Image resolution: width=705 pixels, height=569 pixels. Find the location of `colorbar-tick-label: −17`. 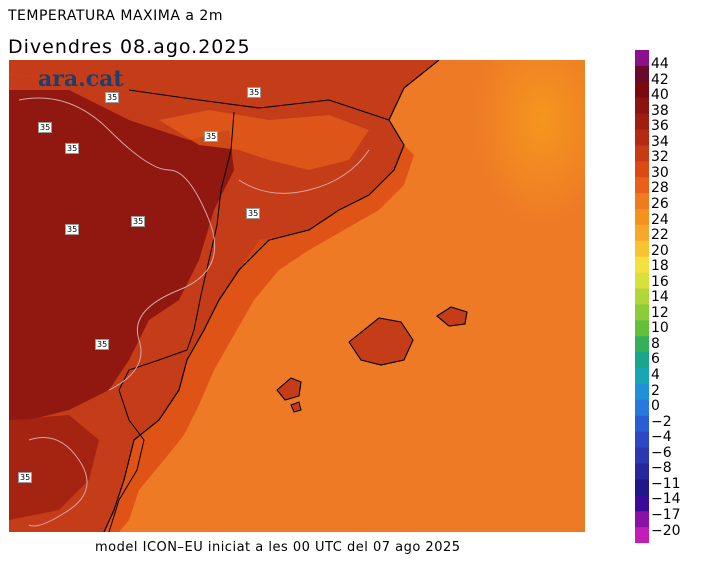

colorbar-tick-label: −17 is located at coordinates (666, 514).